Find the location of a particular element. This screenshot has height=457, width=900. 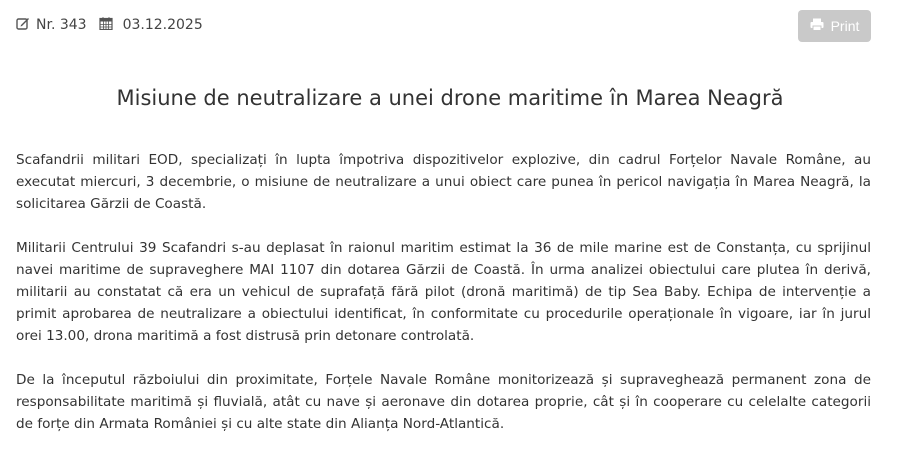

print-label: Print is located at coordinates (845, 26).